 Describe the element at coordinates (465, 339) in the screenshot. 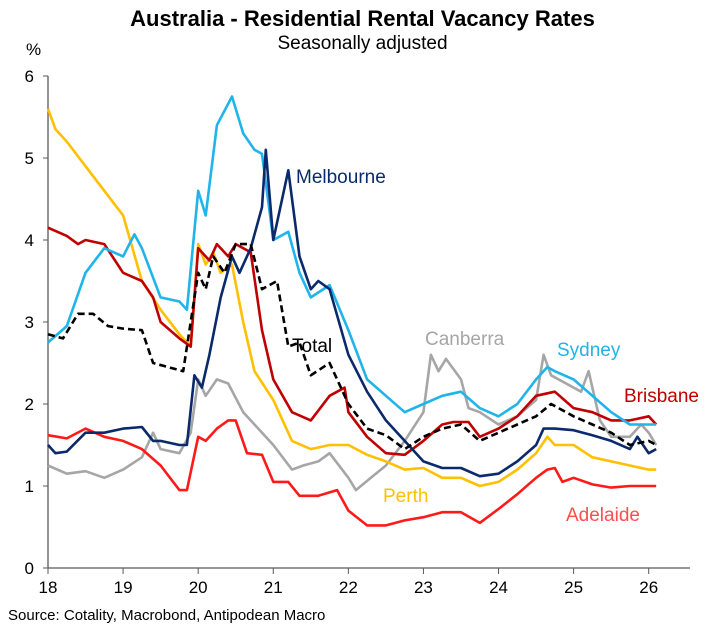

I see `series-label-canberra: Canberra` at that location.